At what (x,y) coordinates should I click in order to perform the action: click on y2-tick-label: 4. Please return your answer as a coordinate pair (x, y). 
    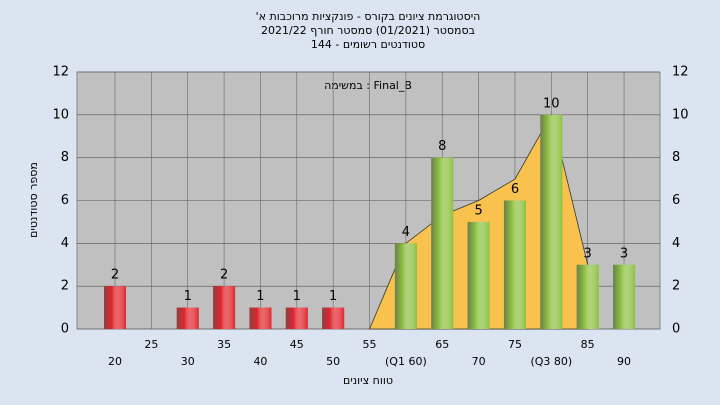
    Looking at the image, I should click on (676, 243).